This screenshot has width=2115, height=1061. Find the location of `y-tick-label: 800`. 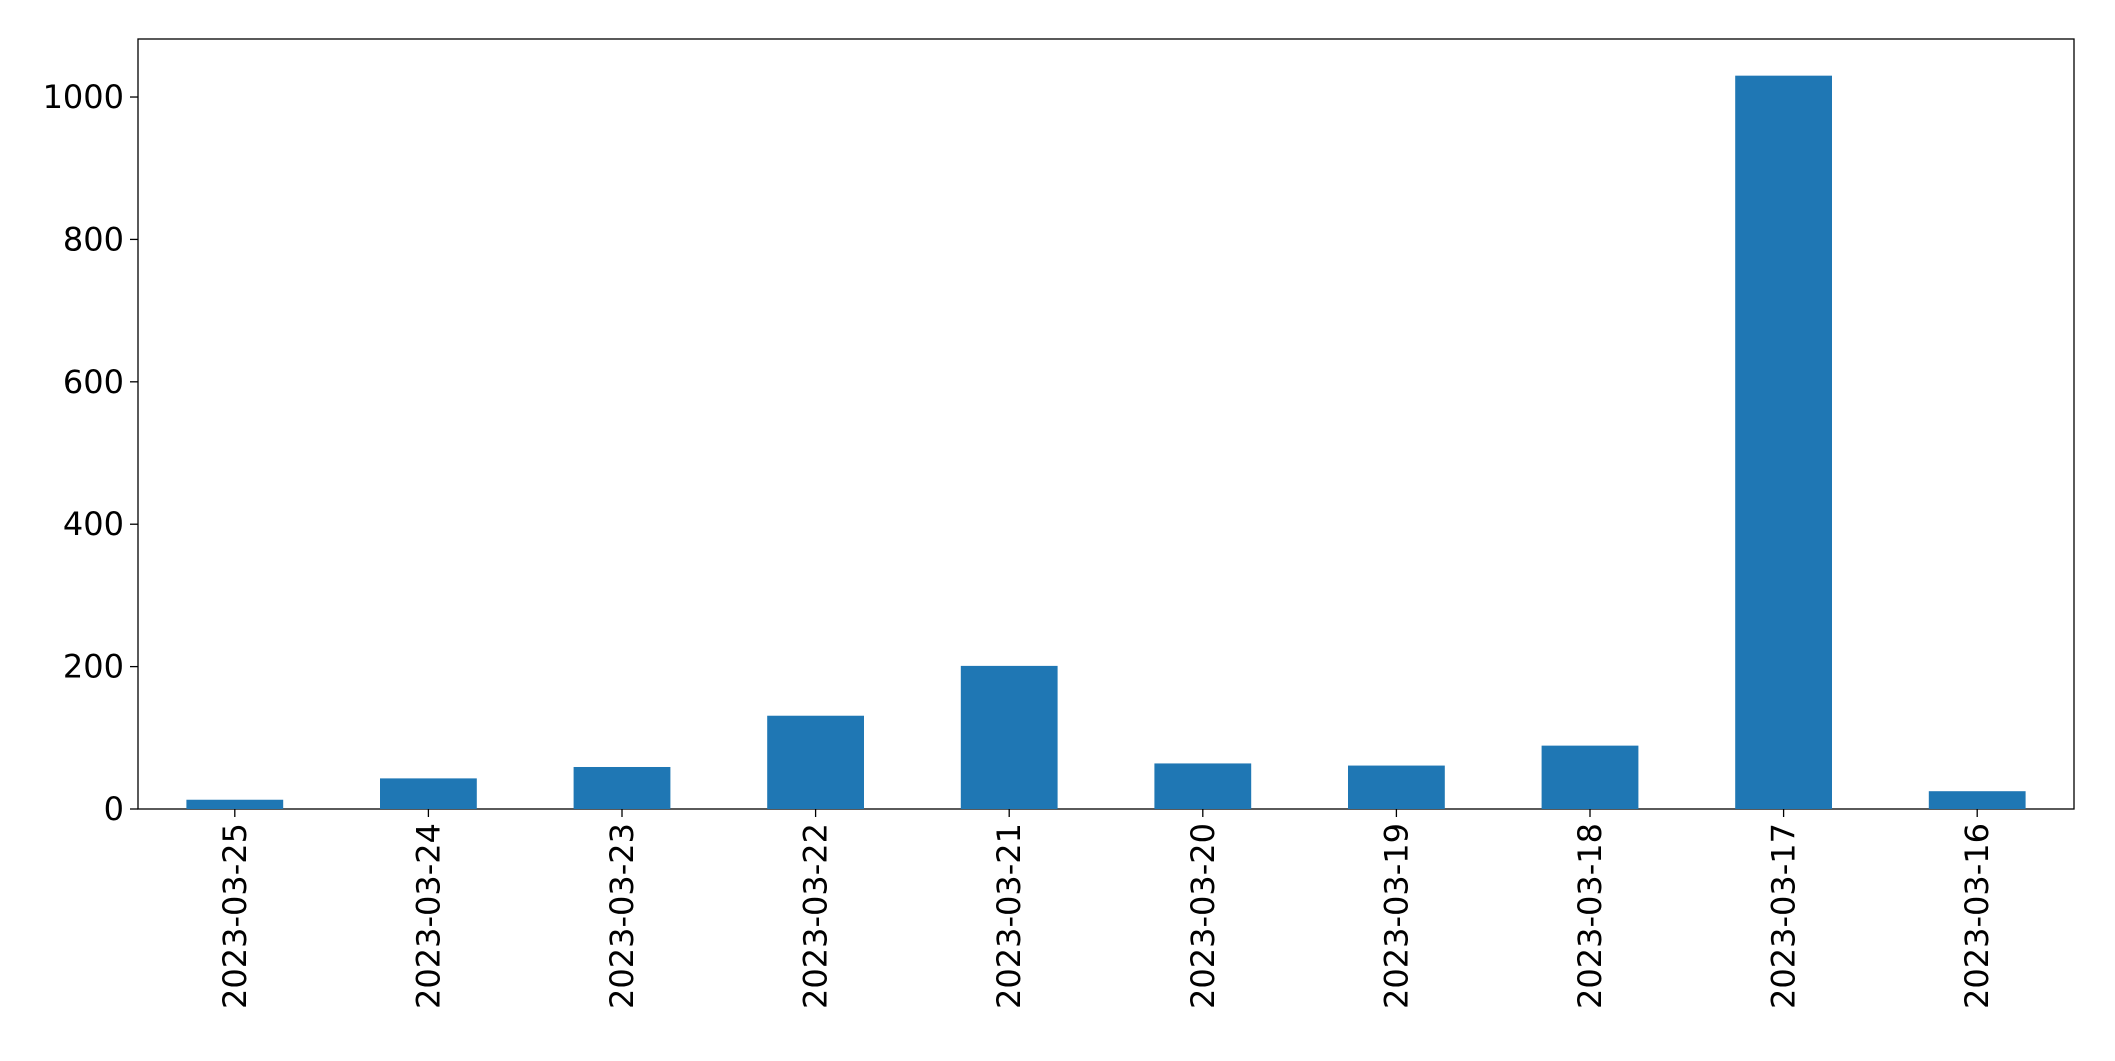

y-tick-label: 800 is located at coordinates (93, 239).